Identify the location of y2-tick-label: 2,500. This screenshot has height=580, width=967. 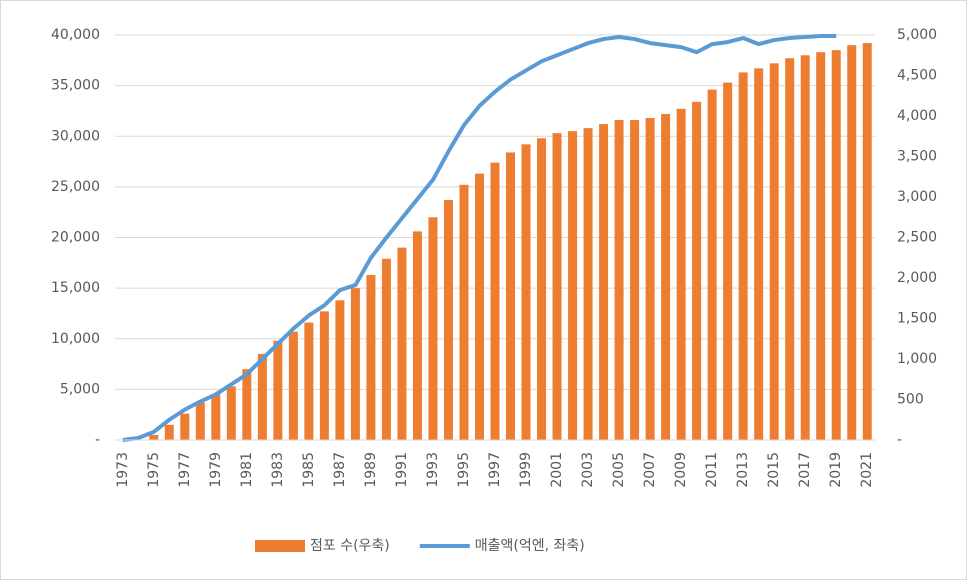
(917, 238).